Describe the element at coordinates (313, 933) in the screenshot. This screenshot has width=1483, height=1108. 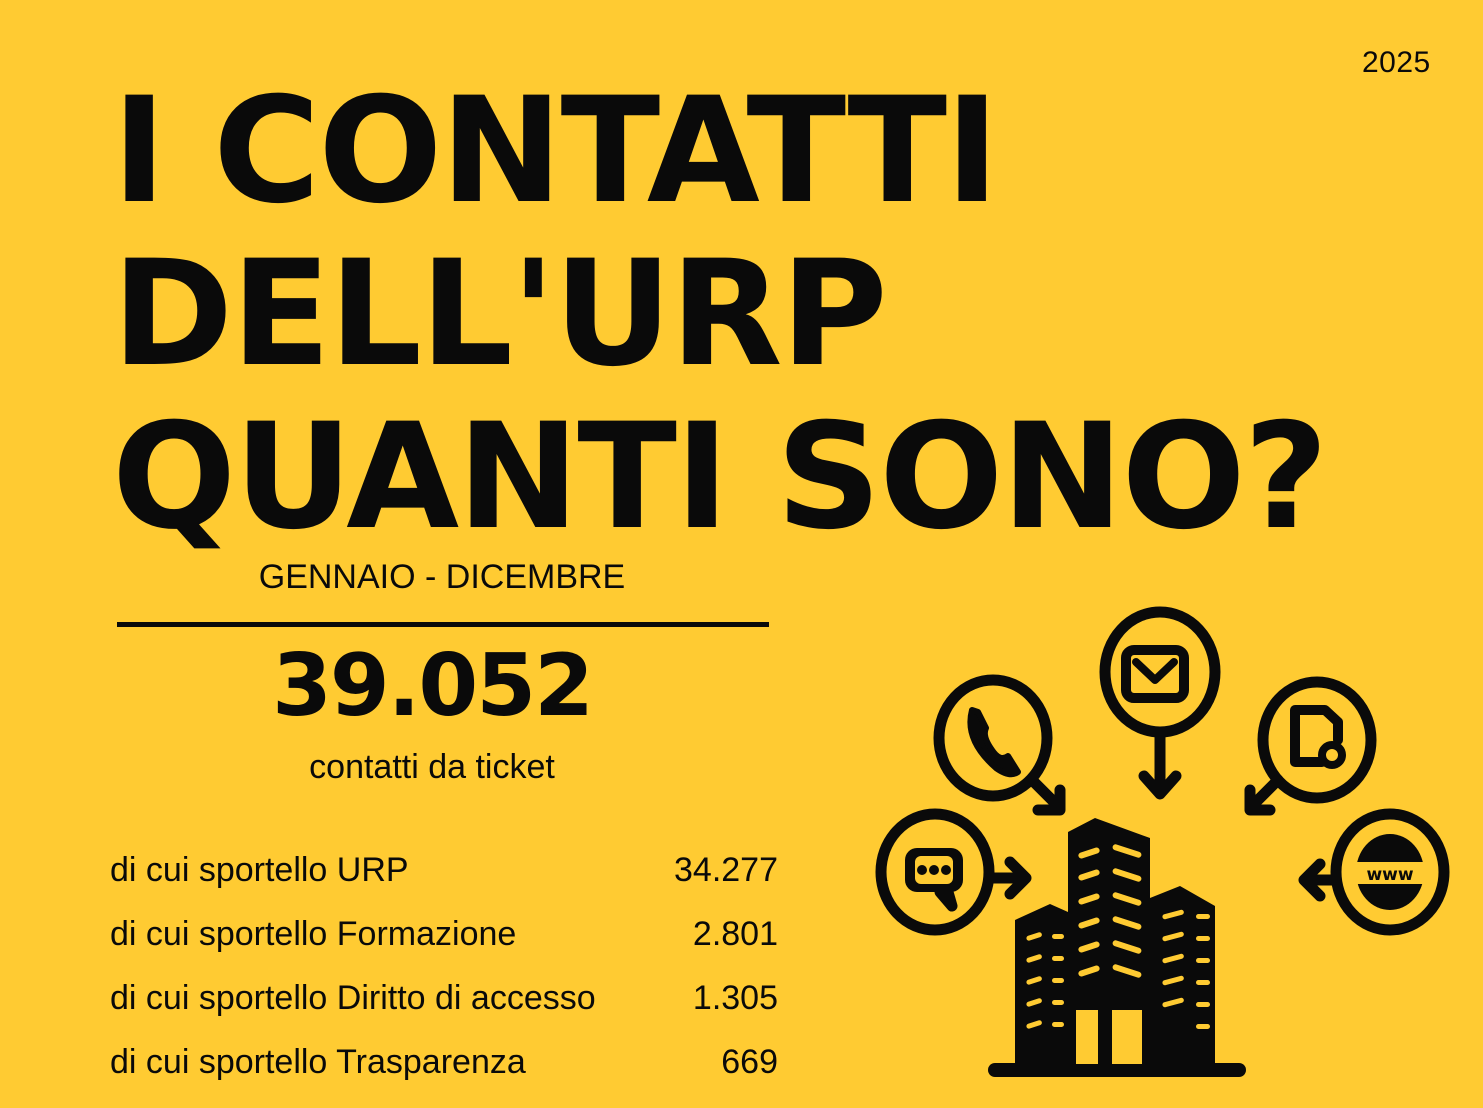
I see `breakdown-label: di cui sportello Formazione` at that location.